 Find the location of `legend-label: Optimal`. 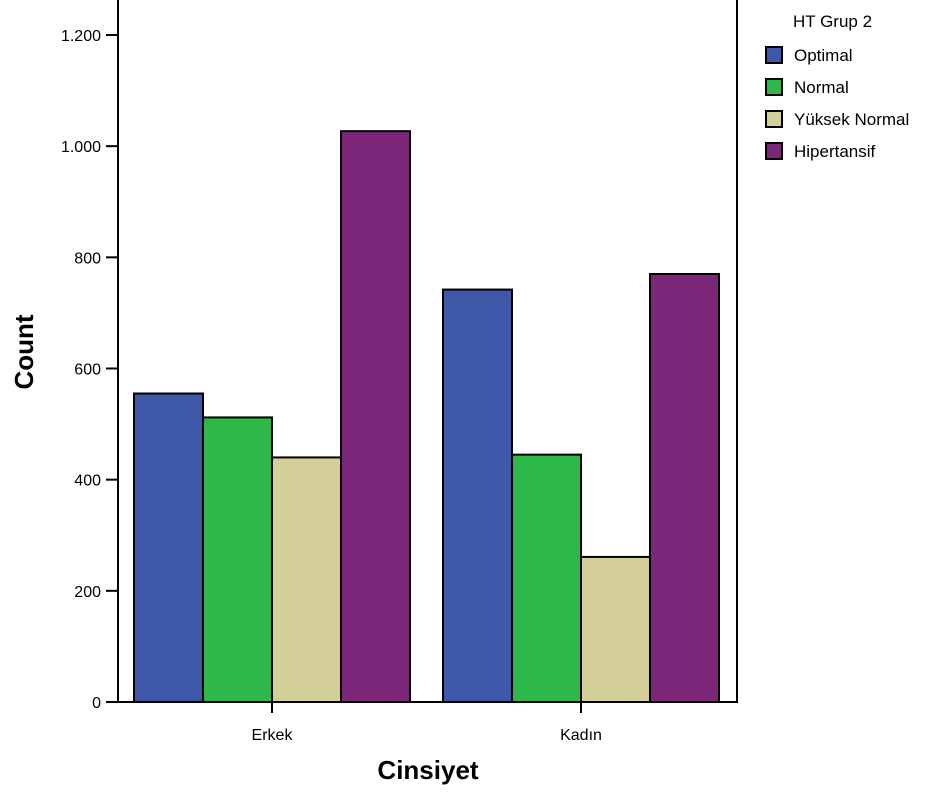

legend-label: Optimal is located at coordinates (823, 55).